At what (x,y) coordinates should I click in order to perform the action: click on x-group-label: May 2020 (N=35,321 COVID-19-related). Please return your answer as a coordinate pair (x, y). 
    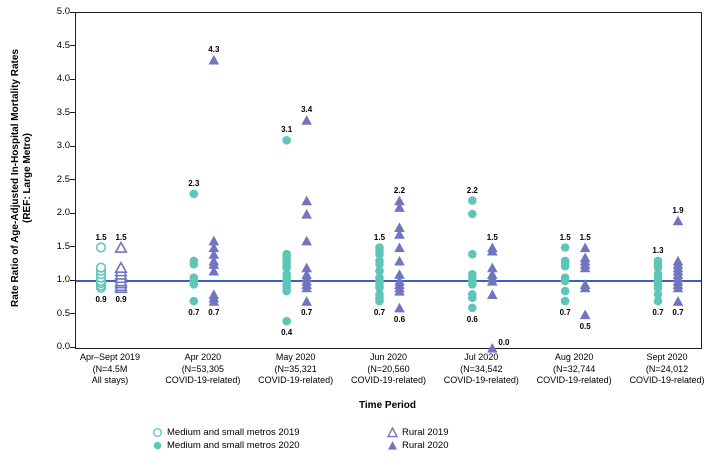
    Looking at the image, I should click on (296, 369).